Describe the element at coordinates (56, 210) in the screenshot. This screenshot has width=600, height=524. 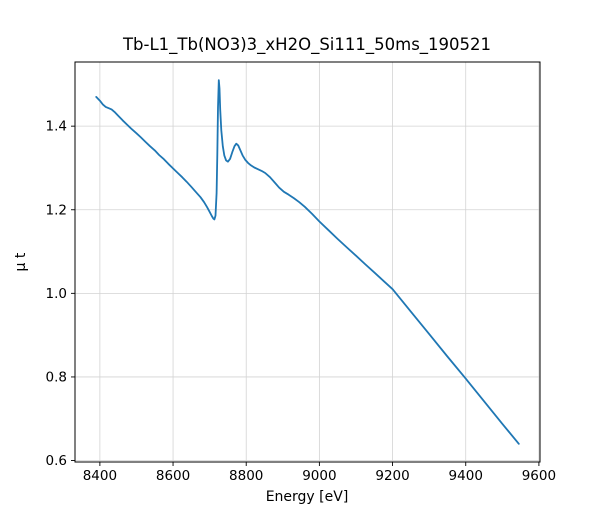
I see `y-tick-label: 1.2` at that location.